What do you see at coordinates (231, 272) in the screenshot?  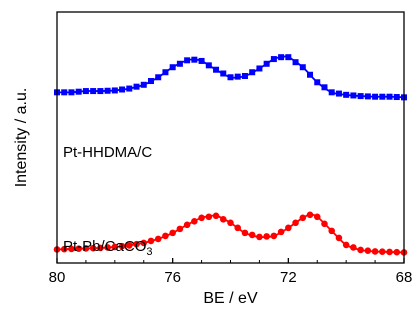 I see `axis-layer: 80 76 72 68` at bounding box center [231, 272].